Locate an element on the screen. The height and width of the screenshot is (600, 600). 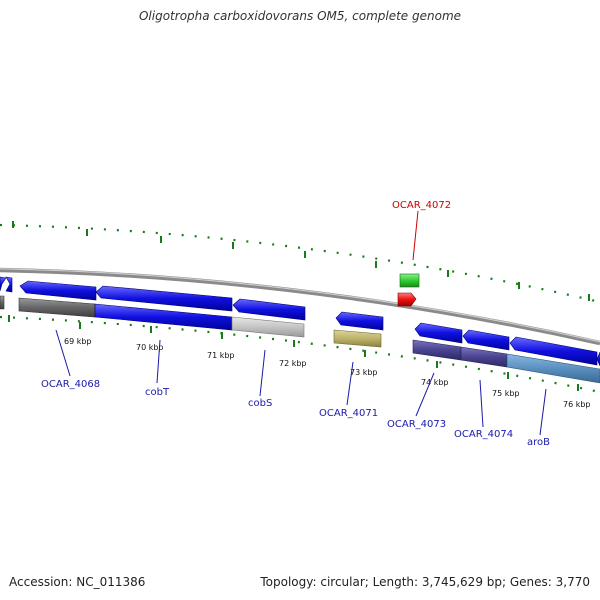
rna-features is located at coordinates (408, 290).